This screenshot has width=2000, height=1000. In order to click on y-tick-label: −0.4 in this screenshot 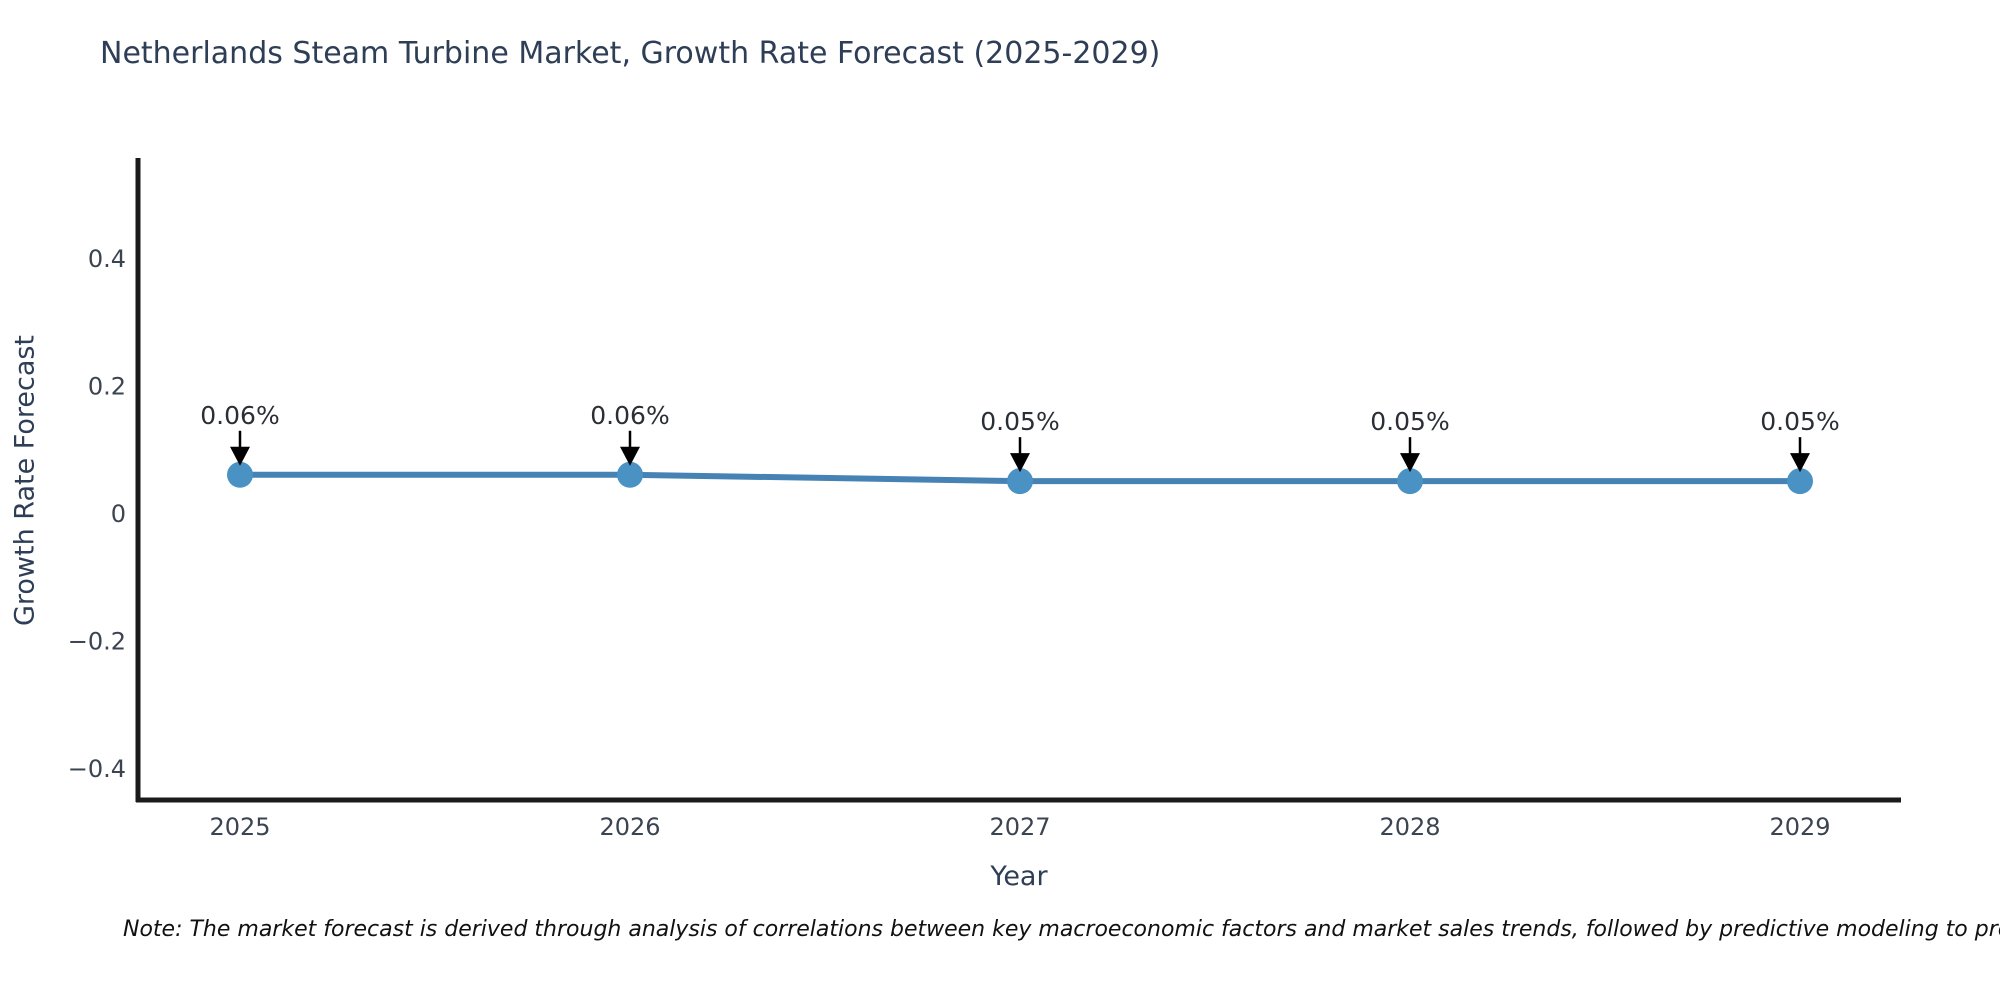, I will do `click(97, 769)`.